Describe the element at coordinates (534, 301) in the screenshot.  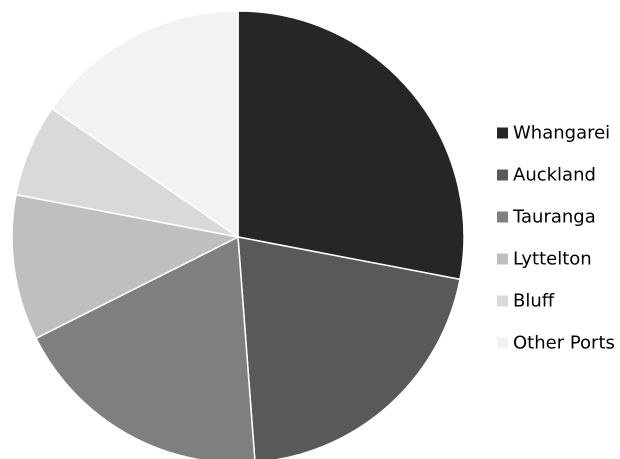
I see `legend-label: Bluff` at that location.